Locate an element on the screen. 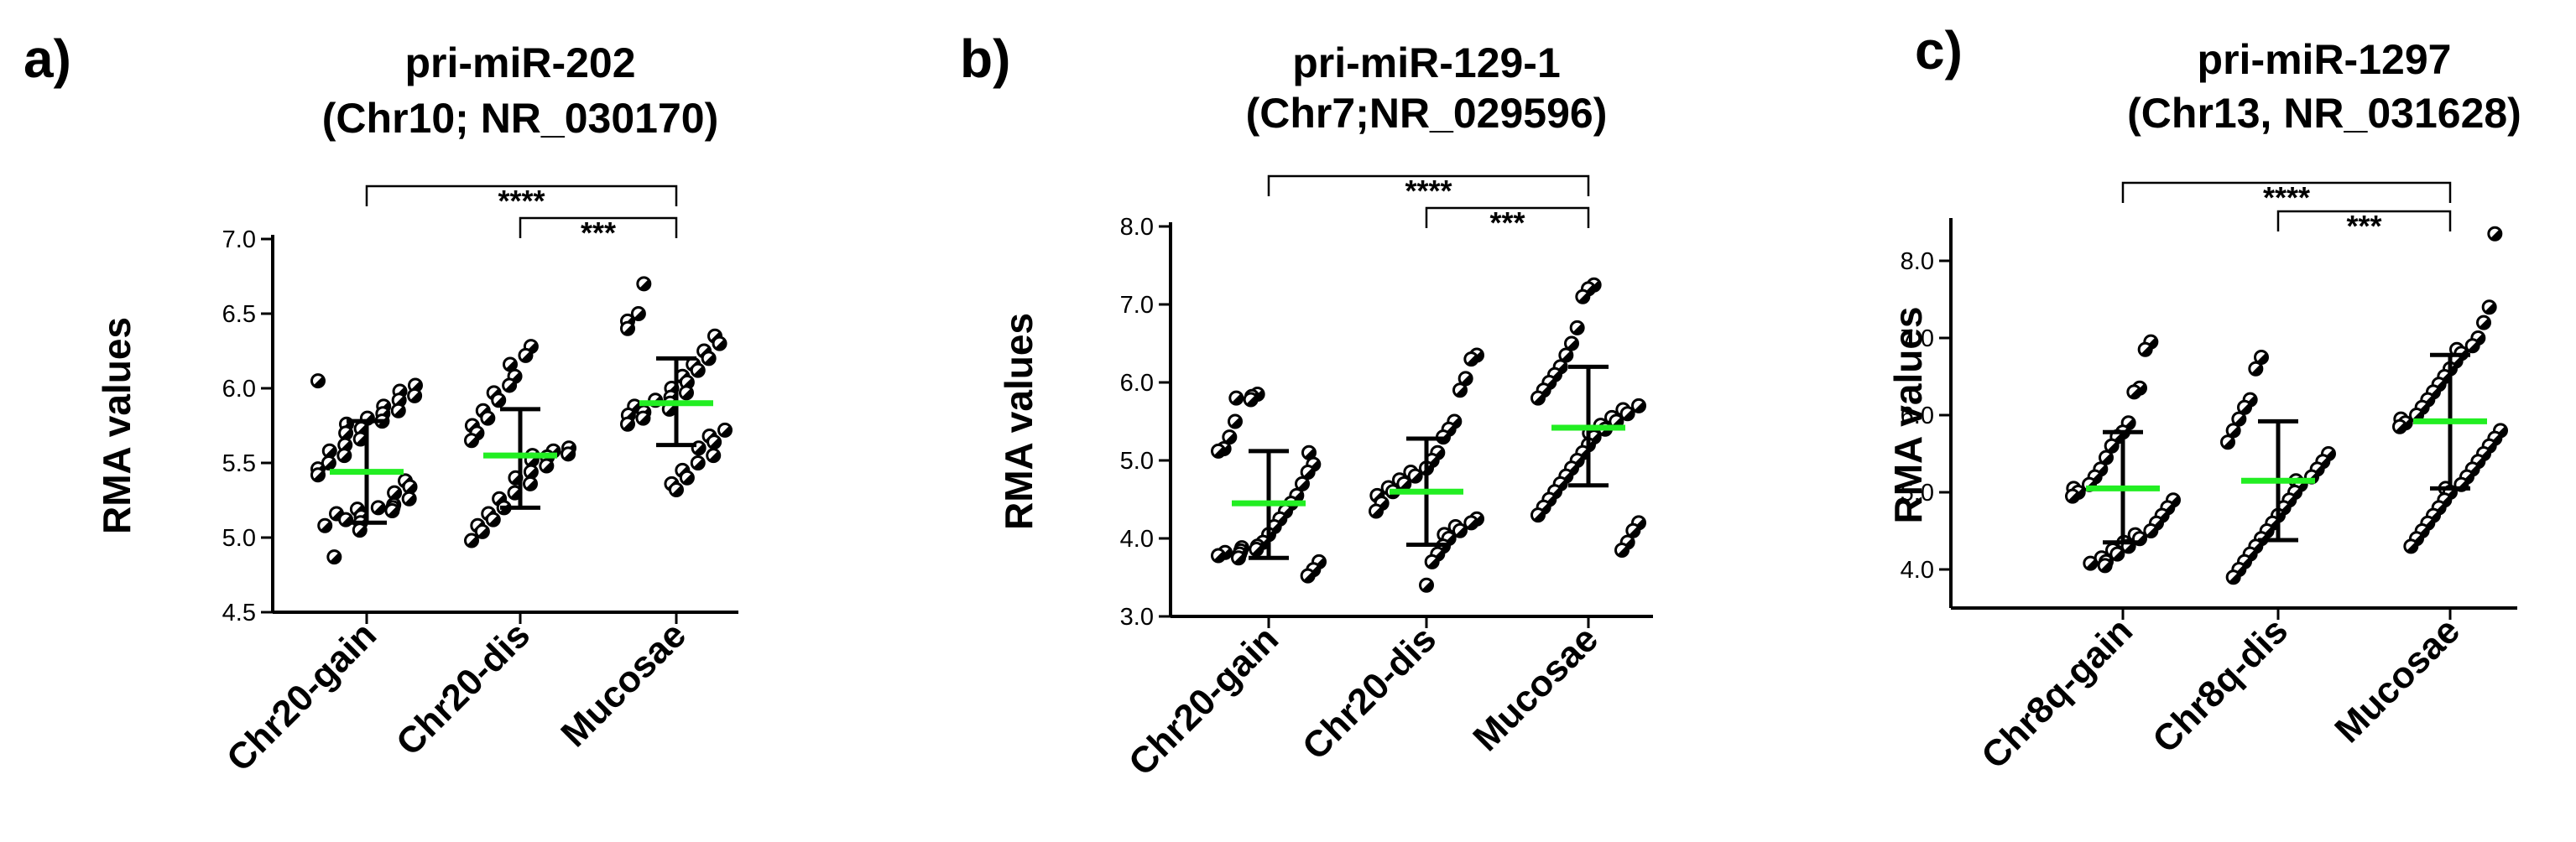 This screenshot has width=2576, height=842. chart-title: pri-miR-129-1 is located at coordinates (1426, 63).